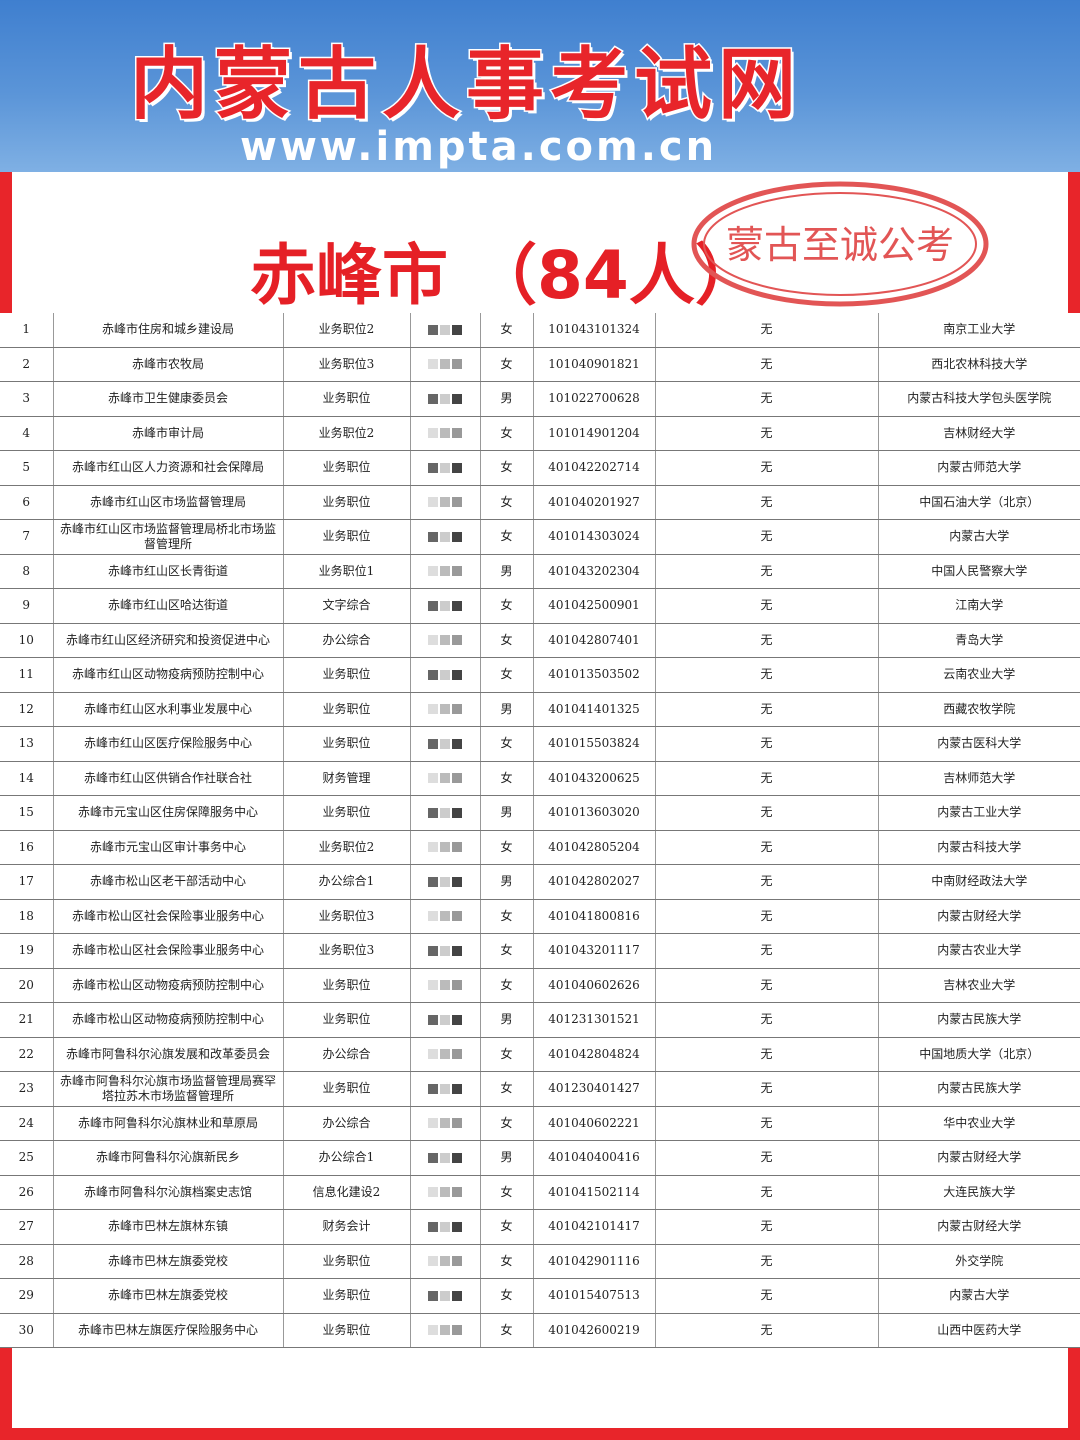 This screenshot has width=1080, height=1440. I want to click on exam-id-cell: 401042101417, so click(594, 1227).